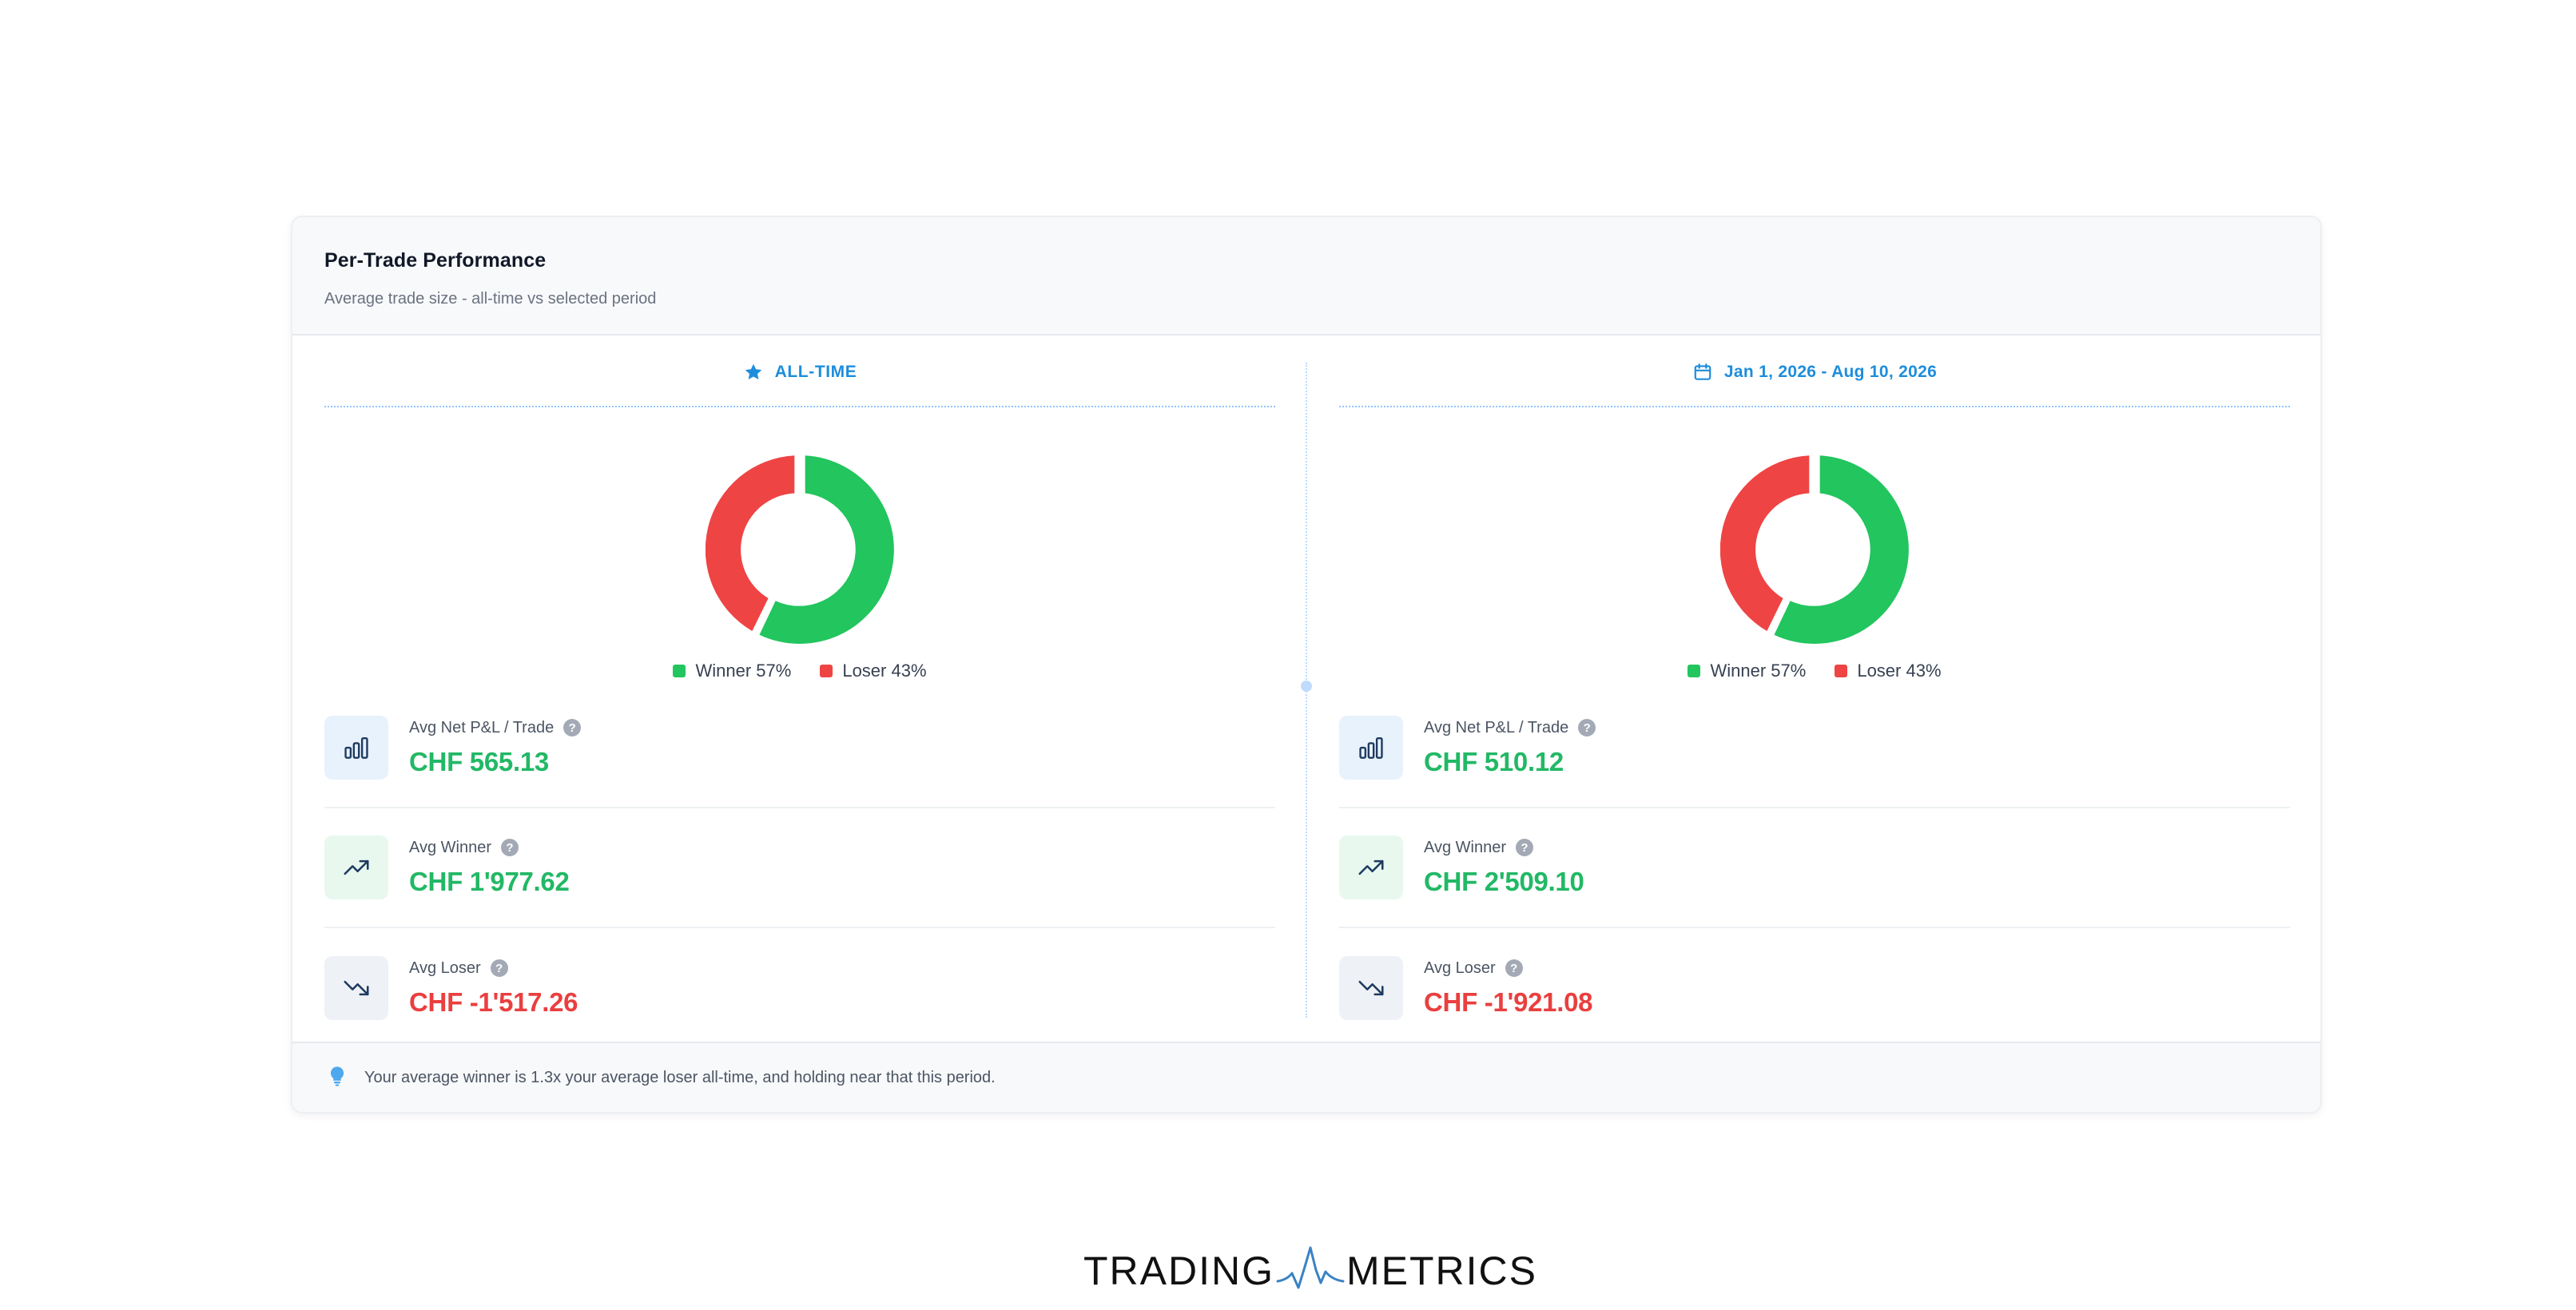  Describe the element at coordinates (1508, 1002) in the screenshot. I see `metric-value: CHF -1'921.08` at that location.